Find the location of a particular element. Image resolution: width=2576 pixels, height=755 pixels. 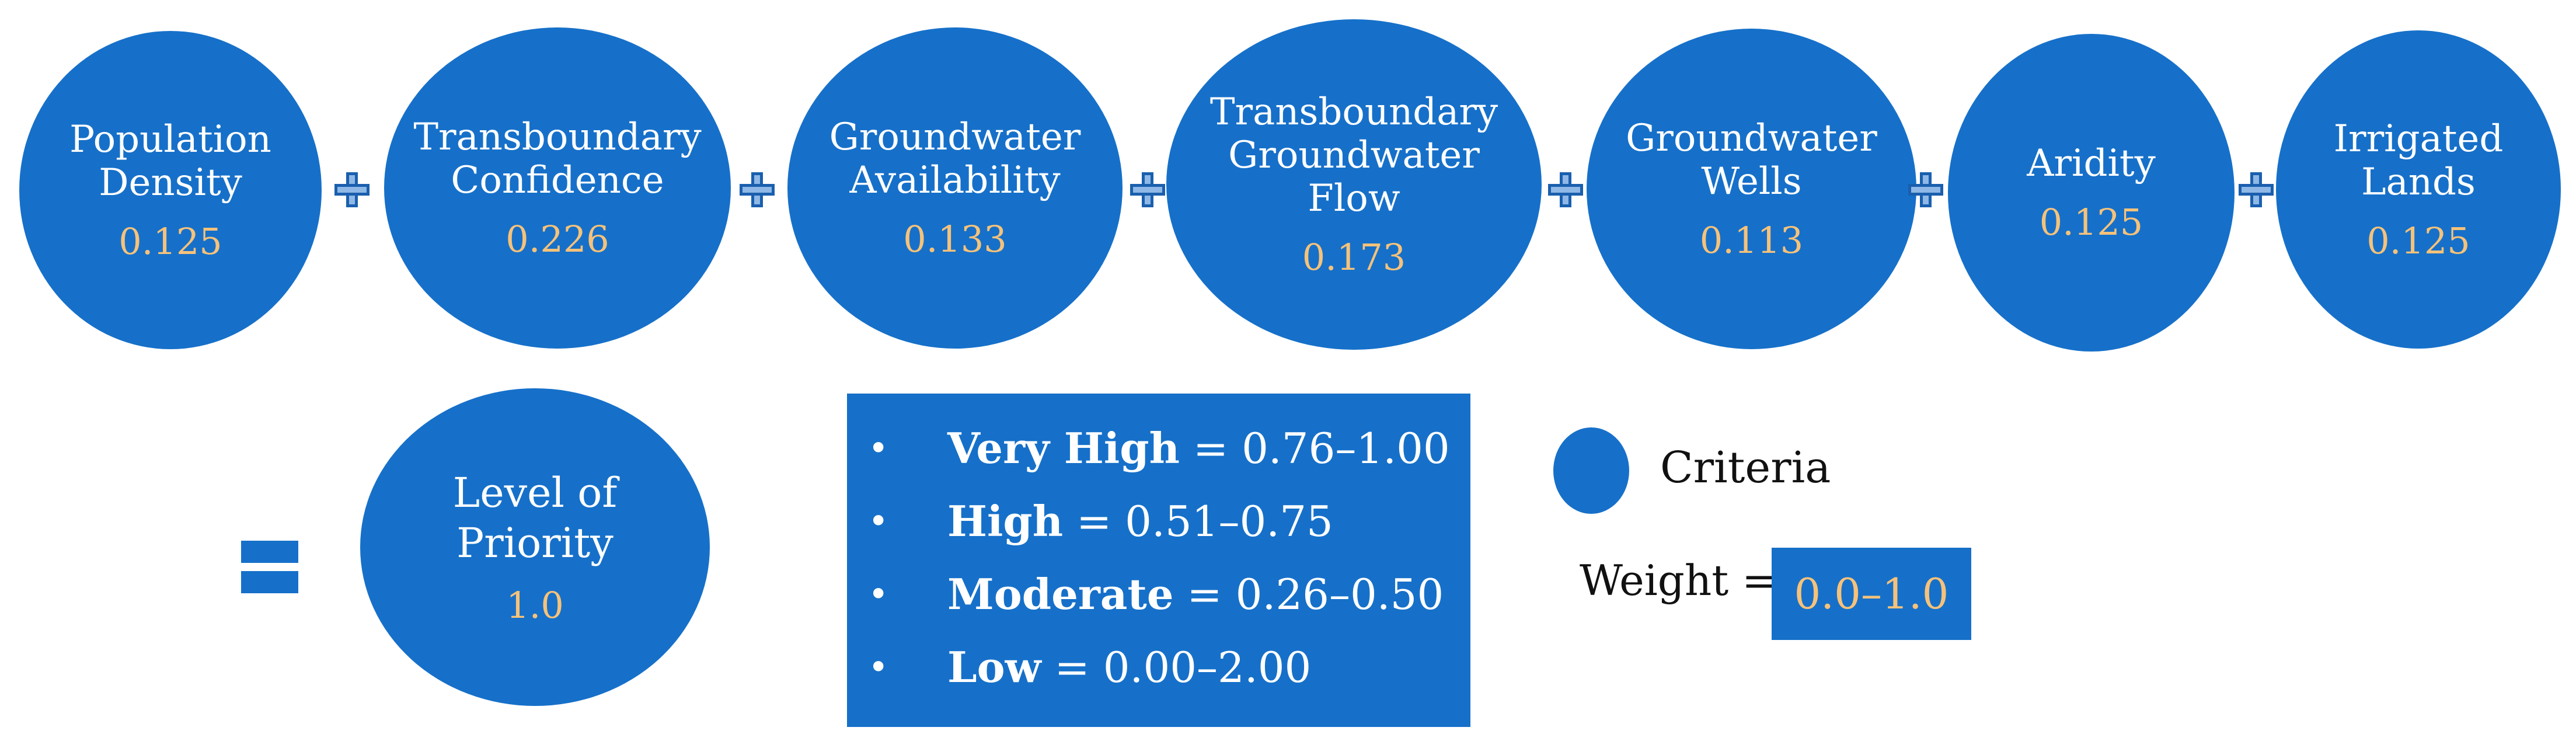

criterion-transboundary-groundwater-flow: Transboundary Groundwater Flow 0.173 is located at coordinates (1354, 184).